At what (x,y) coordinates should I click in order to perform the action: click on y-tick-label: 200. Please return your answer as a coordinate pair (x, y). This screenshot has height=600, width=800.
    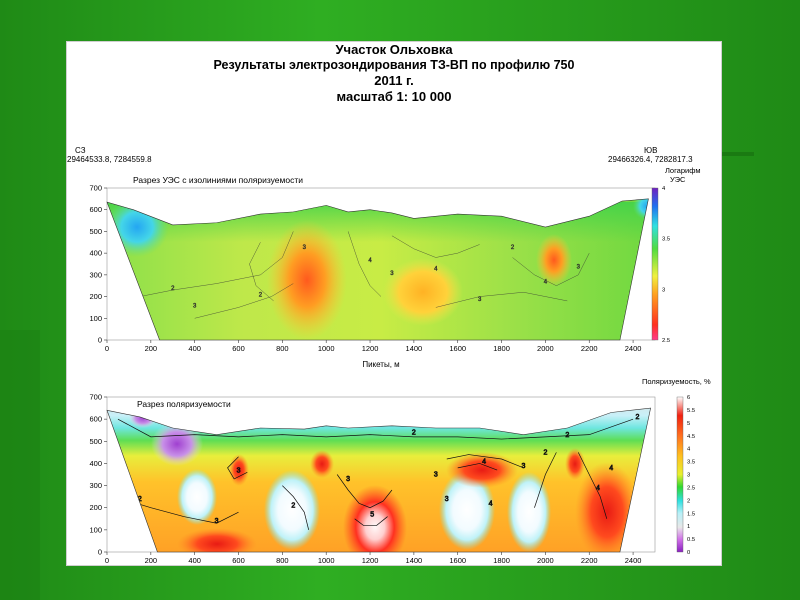
    Looking at the image, I should click on (95, 507).